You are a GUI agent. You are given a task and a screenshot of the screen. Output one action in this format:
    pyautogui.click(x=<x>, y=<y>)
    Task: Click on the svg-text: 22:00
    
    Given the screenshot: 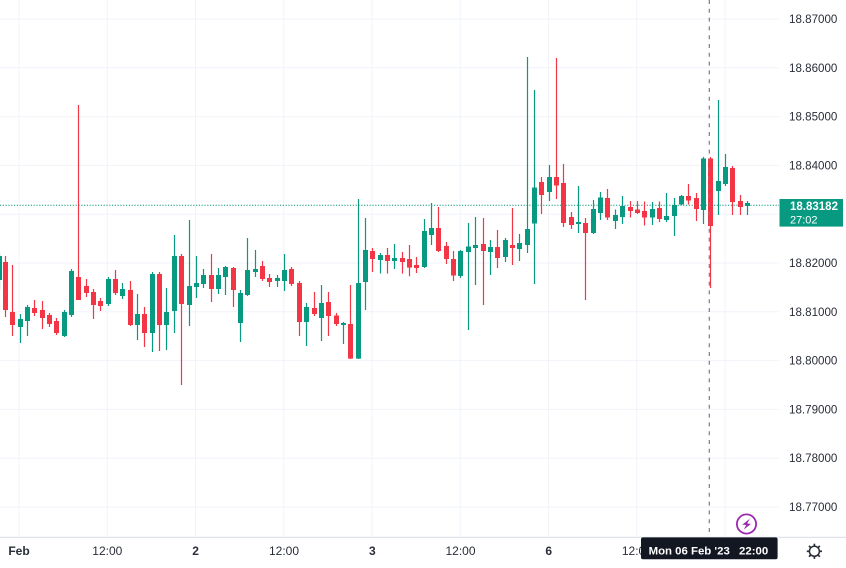 What is the action you would take?
    pyautogui.click(x=753, y=552)
    